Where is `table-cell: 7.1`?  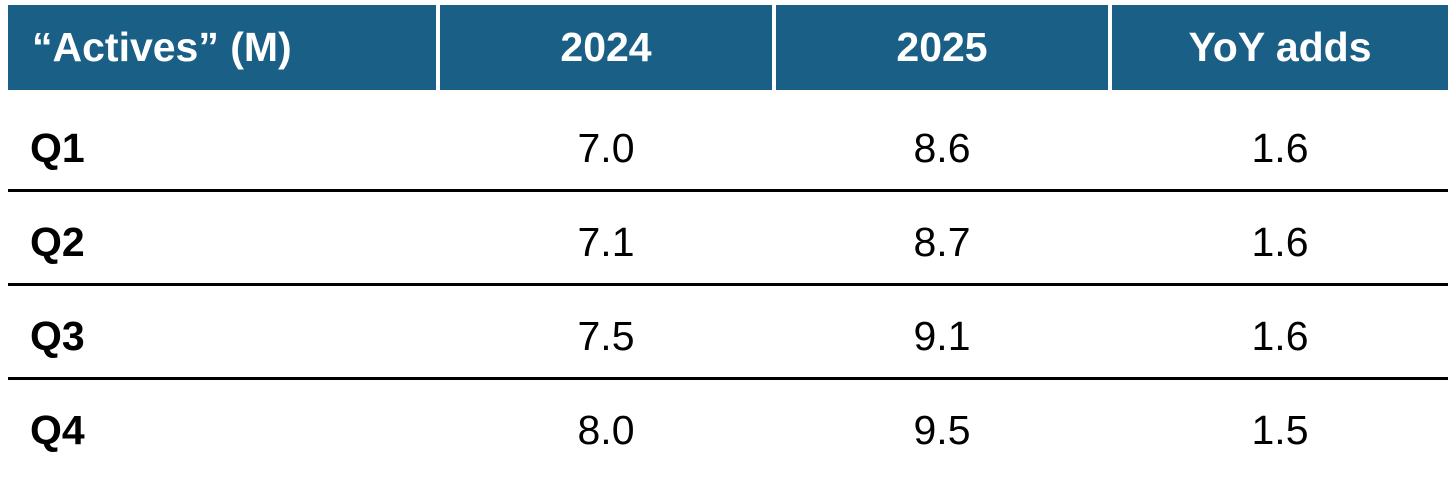 table-cell: 7.1 is located at coordinates (606, 241).